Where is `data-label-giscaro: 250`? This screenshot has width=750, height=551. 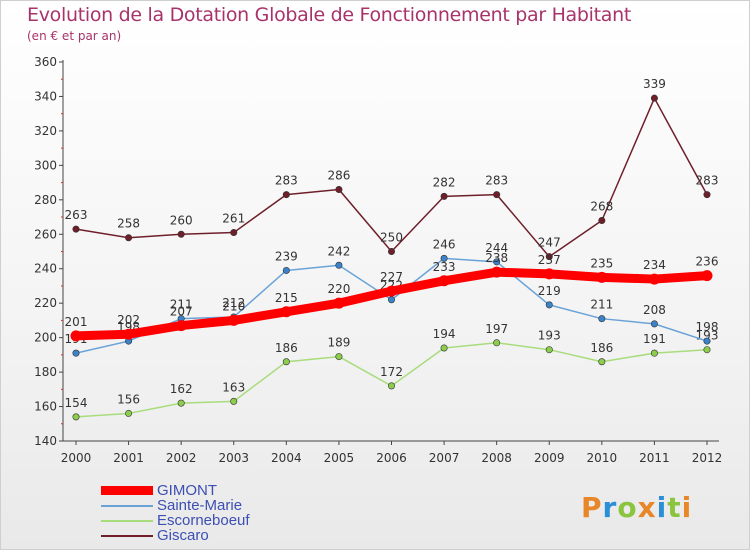
data-label-giscaro: 250 is located at coordinates (391, 238).